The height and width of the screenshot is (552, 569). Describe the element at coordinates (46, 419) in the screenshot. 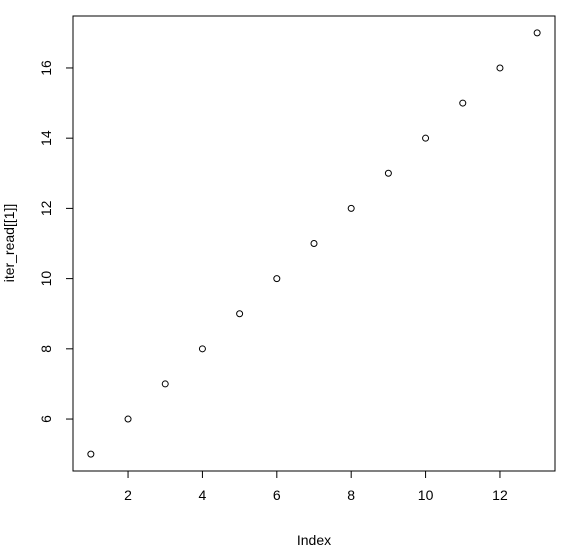

I see `y-tick-label: 6` at that location.